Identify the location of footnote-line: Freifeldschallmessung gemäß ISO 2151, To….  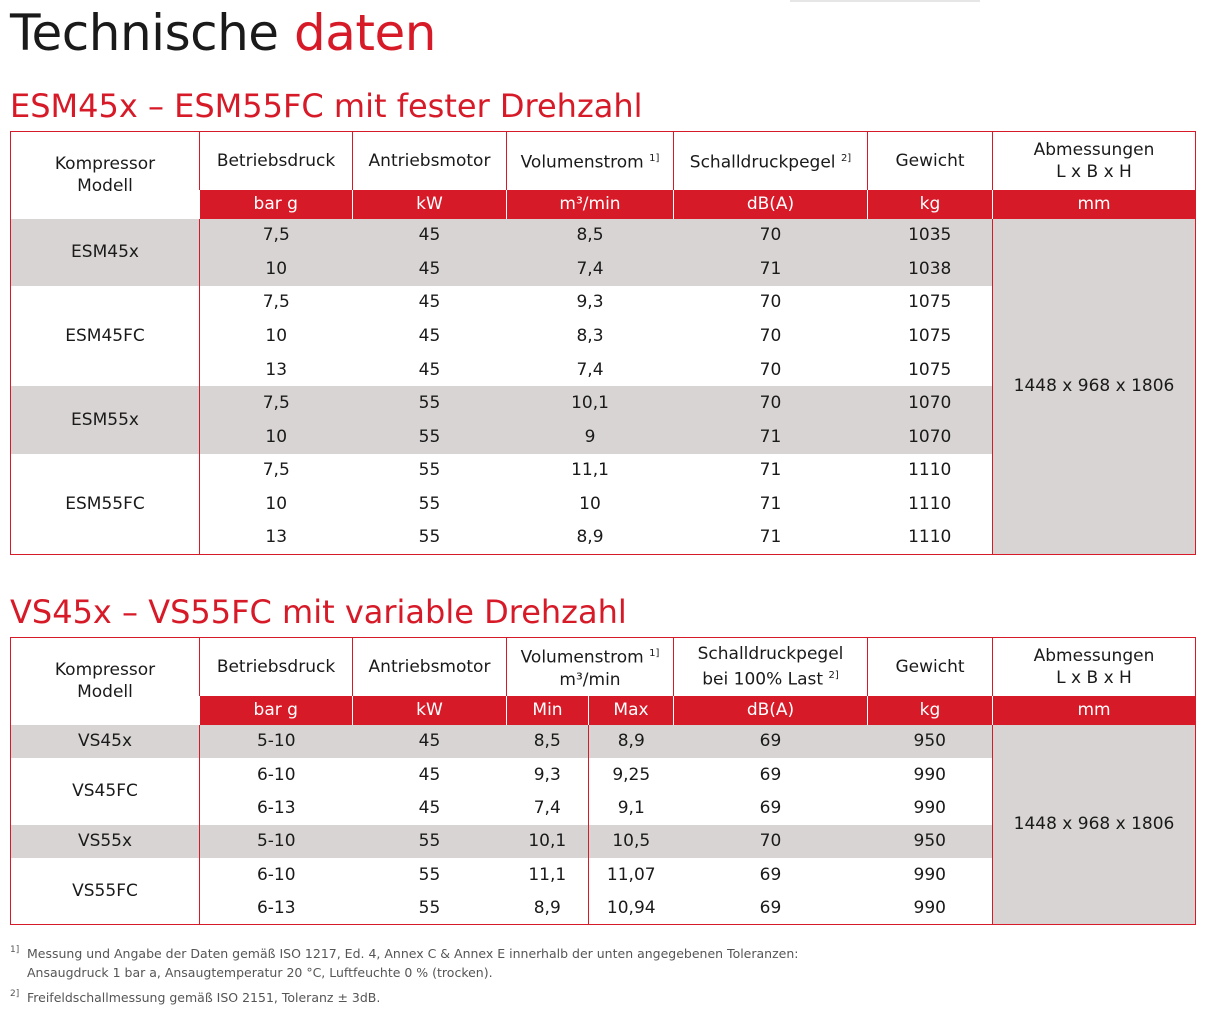
(204, 997).